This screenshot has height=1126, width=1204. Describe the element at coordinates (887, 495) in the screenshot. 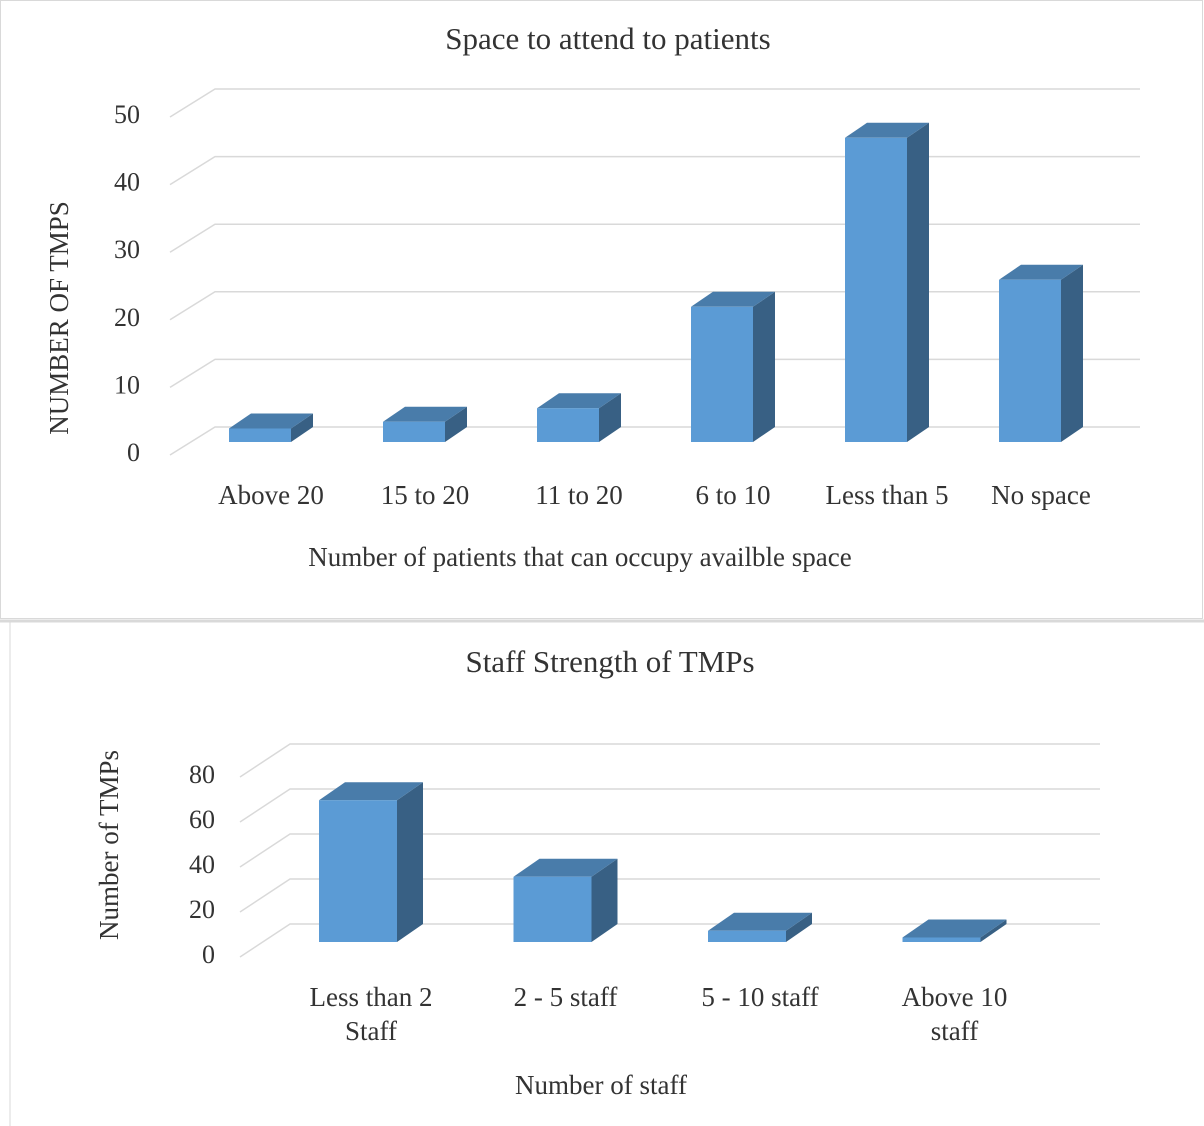

I see `x-tick-label: Less than 5` at that location.